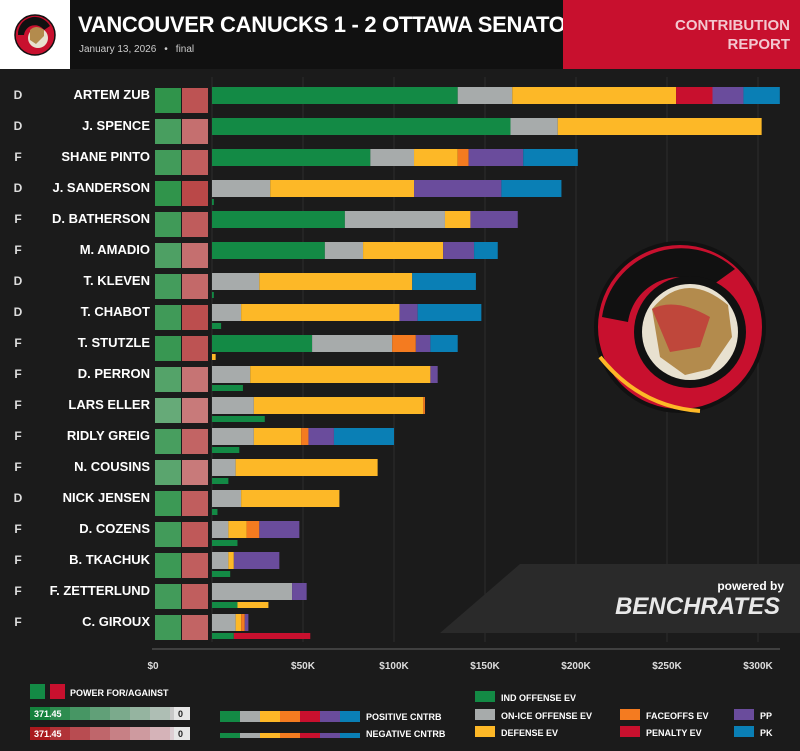 This screenshot has height=751, width=800. What do you see at coordinates (290, 716) in the screenshot?
I see `positive-strip` at bounding box center [290, 716].